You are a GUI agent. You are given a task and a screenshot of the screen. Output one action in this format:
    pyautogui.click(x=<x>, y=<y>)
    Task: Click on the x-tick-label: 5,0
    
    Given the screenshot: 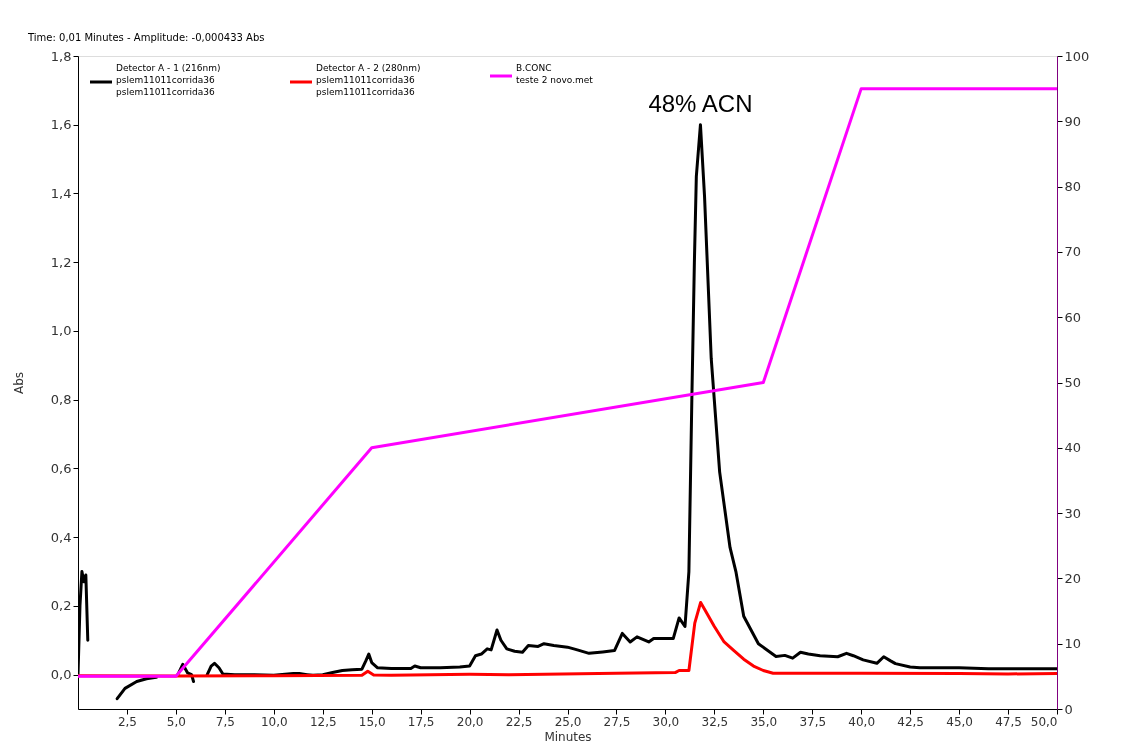 What is the action you would take?
    pyautogui.click(x=176, y=721)
    